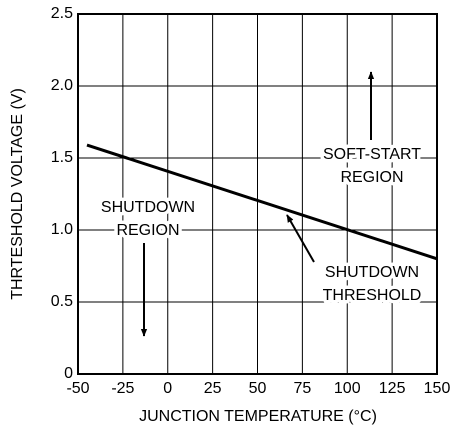 This screenshot has height=431, width=451. What do you see at coordinates (258, 388) in the screenshot?
I see `x-tick-label: 50` at bounding box center [258, 388].